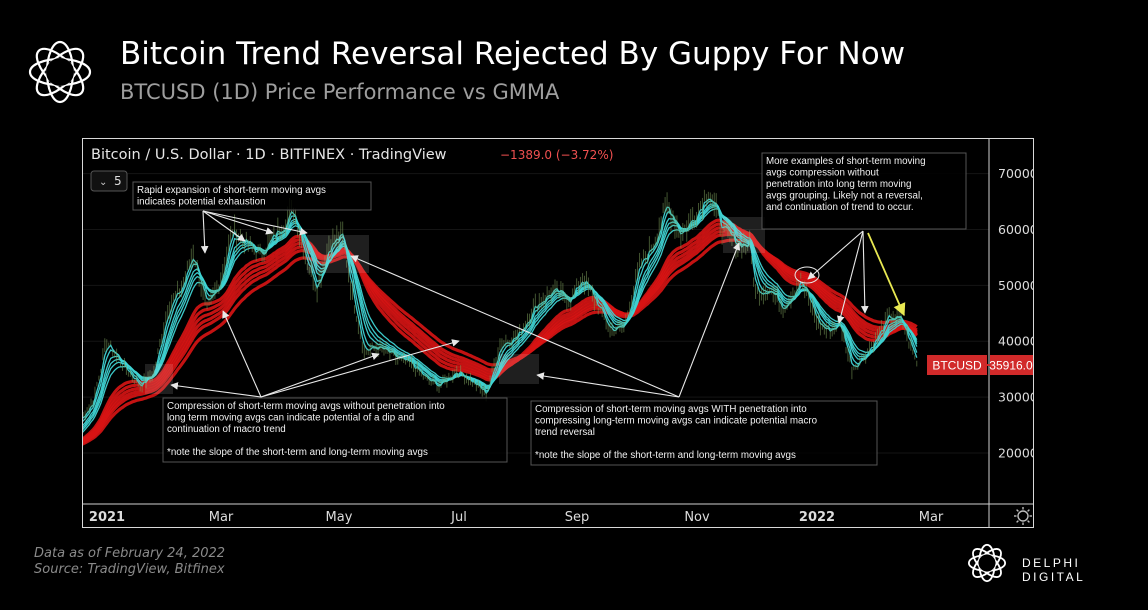 This screenshot has height=610, width=1148. What do you see at coordinates (817, 517) in the screenshot?
I see `x-tick-label: 2022` at bounding box center [817, 517].